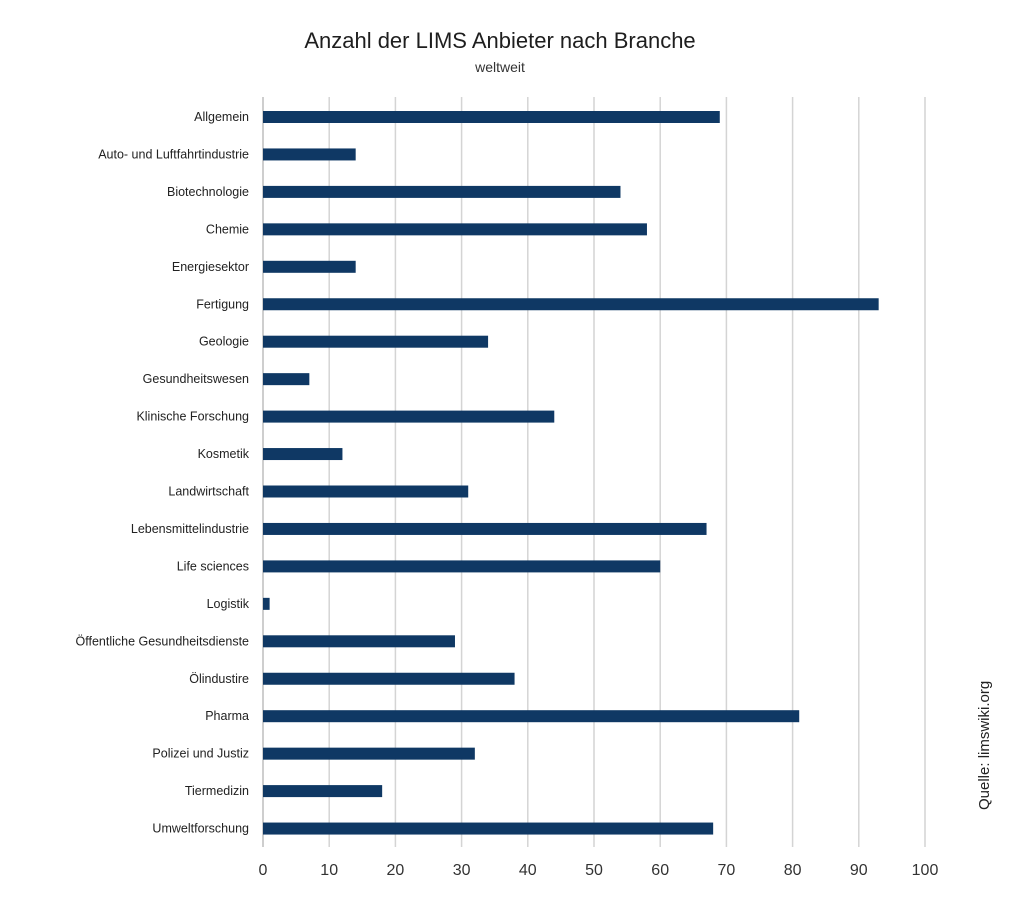 This screenshot has height=899, width=1024. Describe the element at coordinates (219, 679) in the screenshot. I see `category-label: Ölindustire` at that location.